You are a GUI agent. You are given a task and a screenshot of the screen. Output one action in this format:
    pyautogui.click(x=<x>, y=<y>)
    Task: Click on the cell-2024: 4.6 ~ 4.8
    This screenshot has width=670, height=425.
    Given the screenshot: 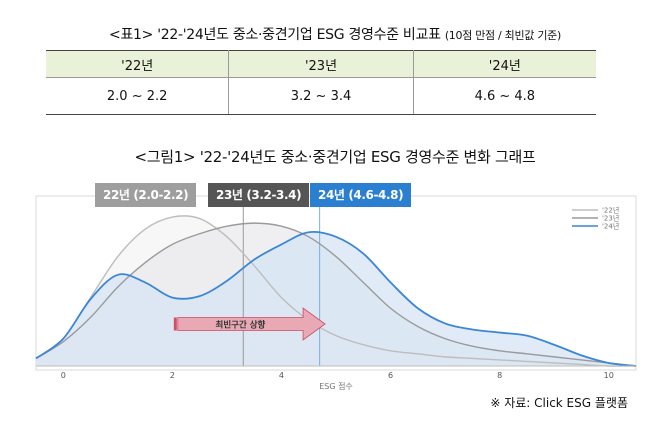 What is the action you would take?
    pyautogui.click(x=504, y=96)
    